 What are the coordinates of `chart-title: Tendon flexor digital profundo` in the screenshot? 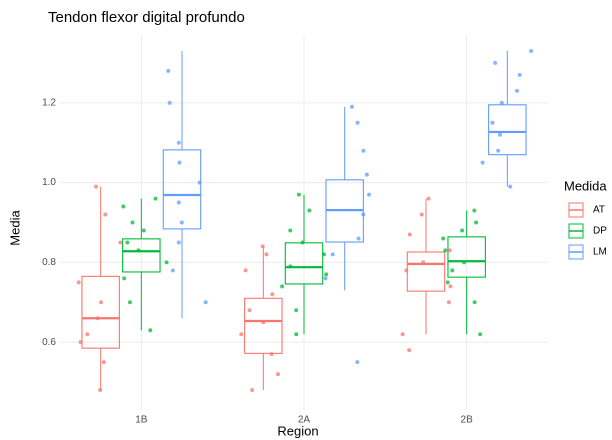 It's located at (146, 17).